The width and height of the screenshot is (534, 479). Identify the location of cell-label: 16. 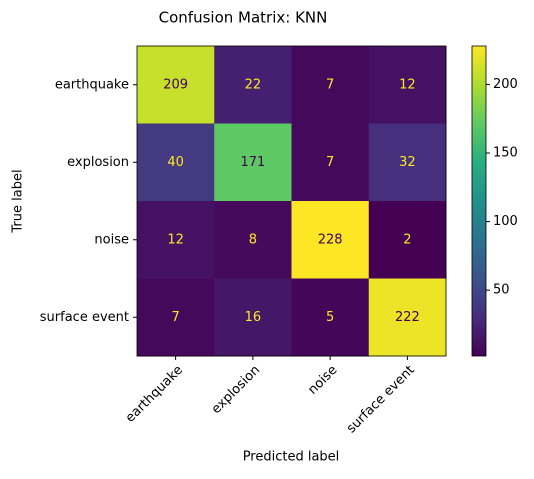
(253, 317).